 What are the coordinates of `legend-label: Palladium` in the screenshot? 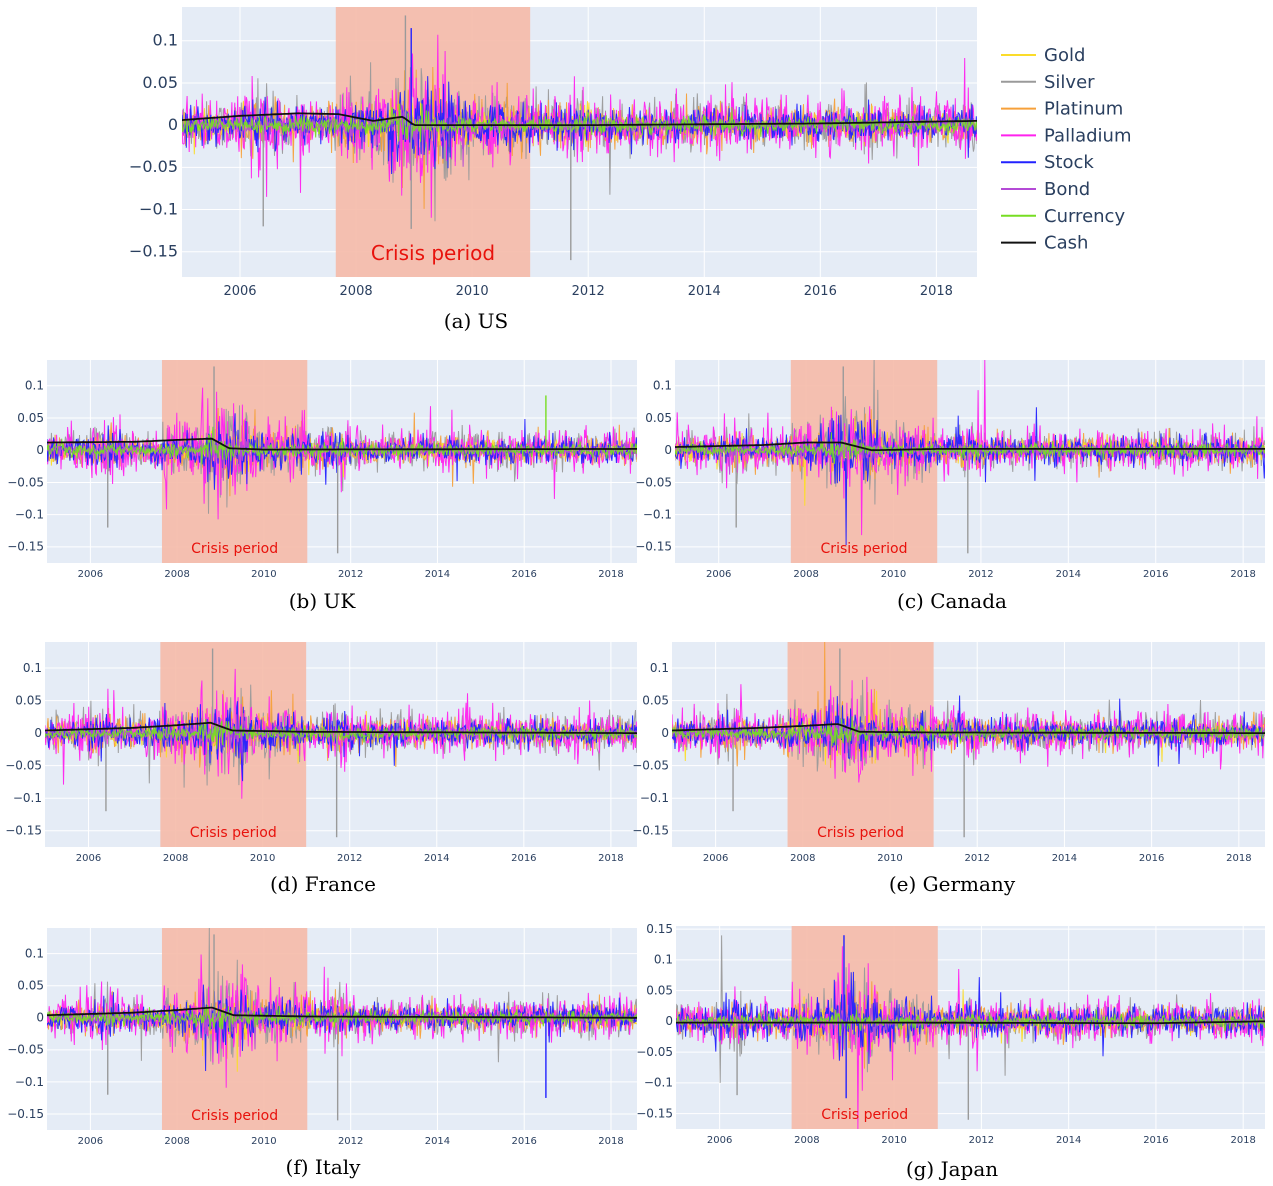 It's located at (1087, 135).